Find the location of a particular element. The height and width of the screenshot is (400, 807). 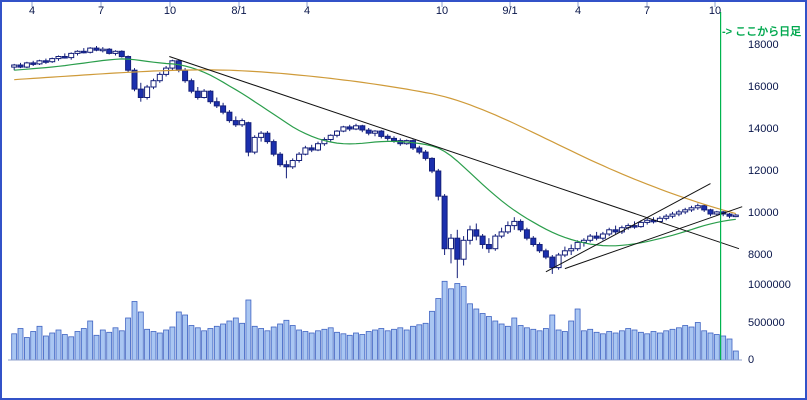

price-axis-label: 14000 is located at coordinates (763, 129).